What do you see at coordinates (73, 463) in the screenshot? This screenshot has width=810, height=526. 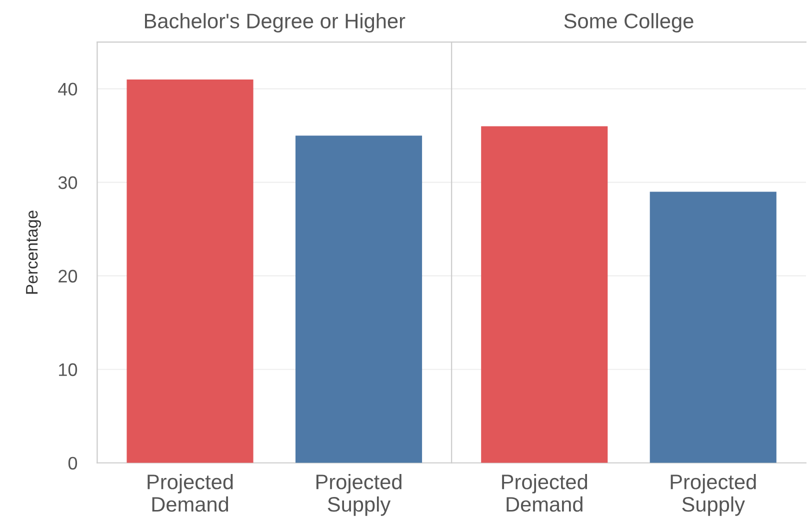 I see `y-tick-label: 0` at bounding box center [73, 463].